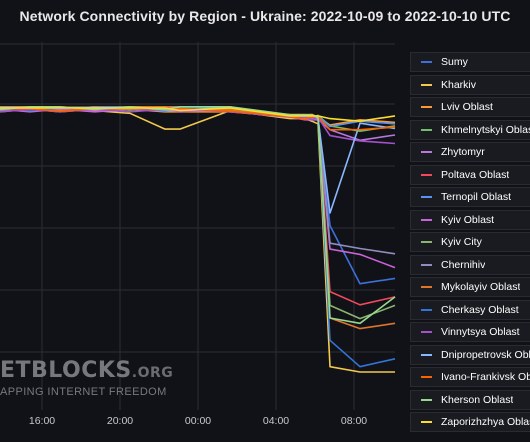  I want to click on legend-label: Poltava Oblast, so click(475, 174).